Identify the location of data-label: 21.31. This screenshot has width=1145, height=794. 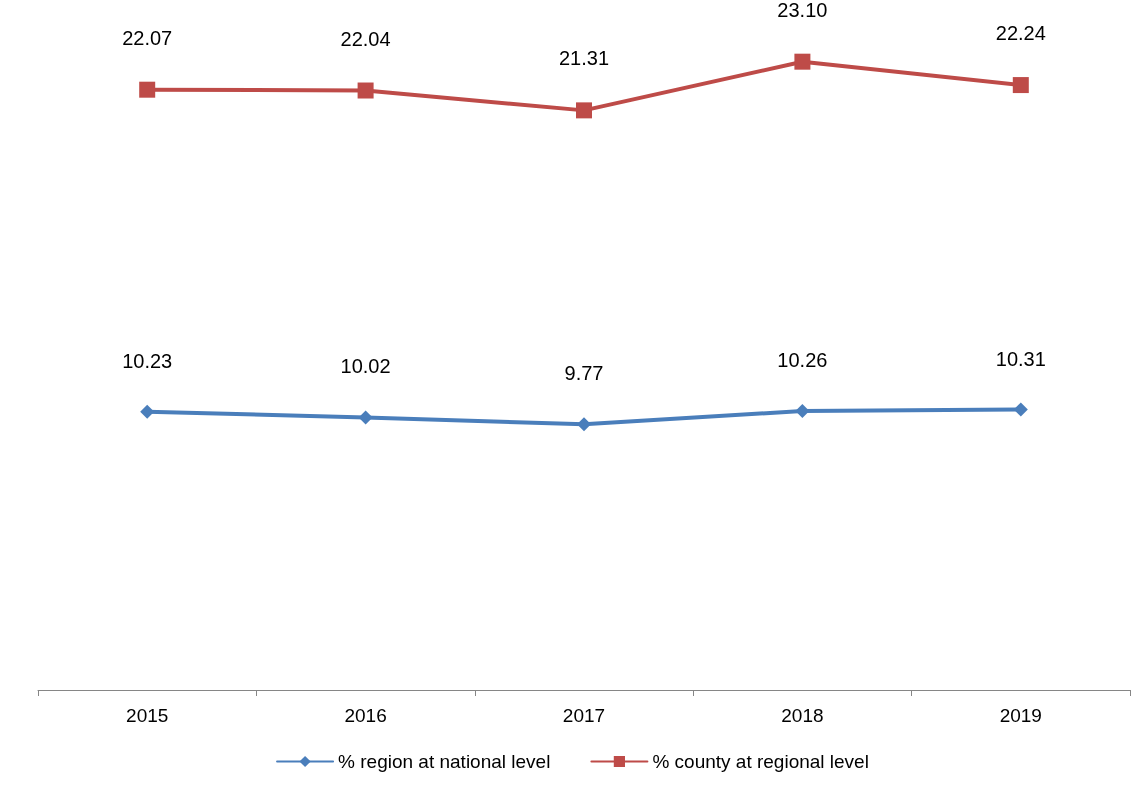
(584, 58).